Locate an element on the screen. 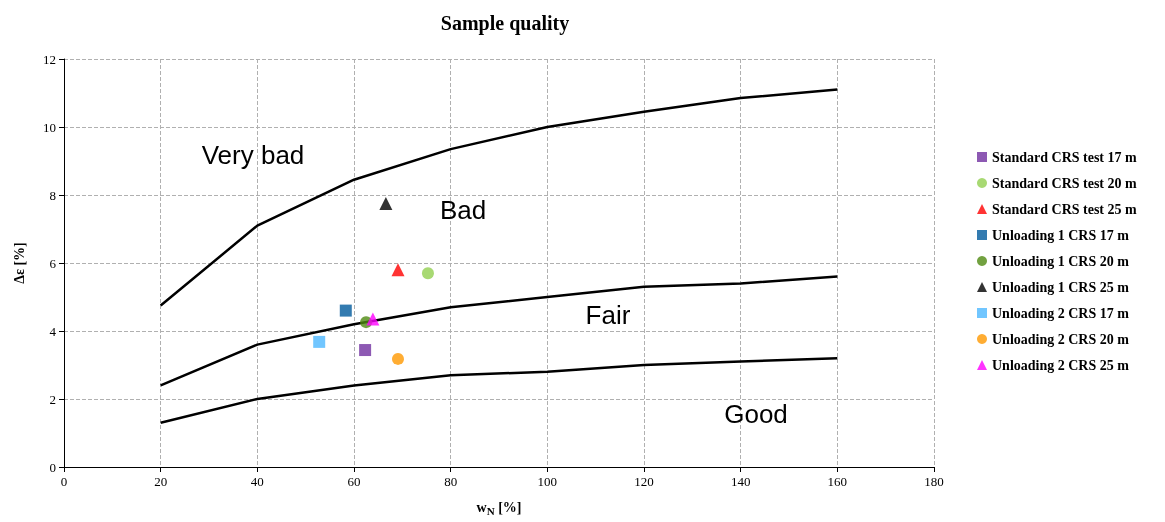 This screenshot has width=1165, height=522. legend-label: Standard CRS test 17 m is located at coordinates (1065, 157).